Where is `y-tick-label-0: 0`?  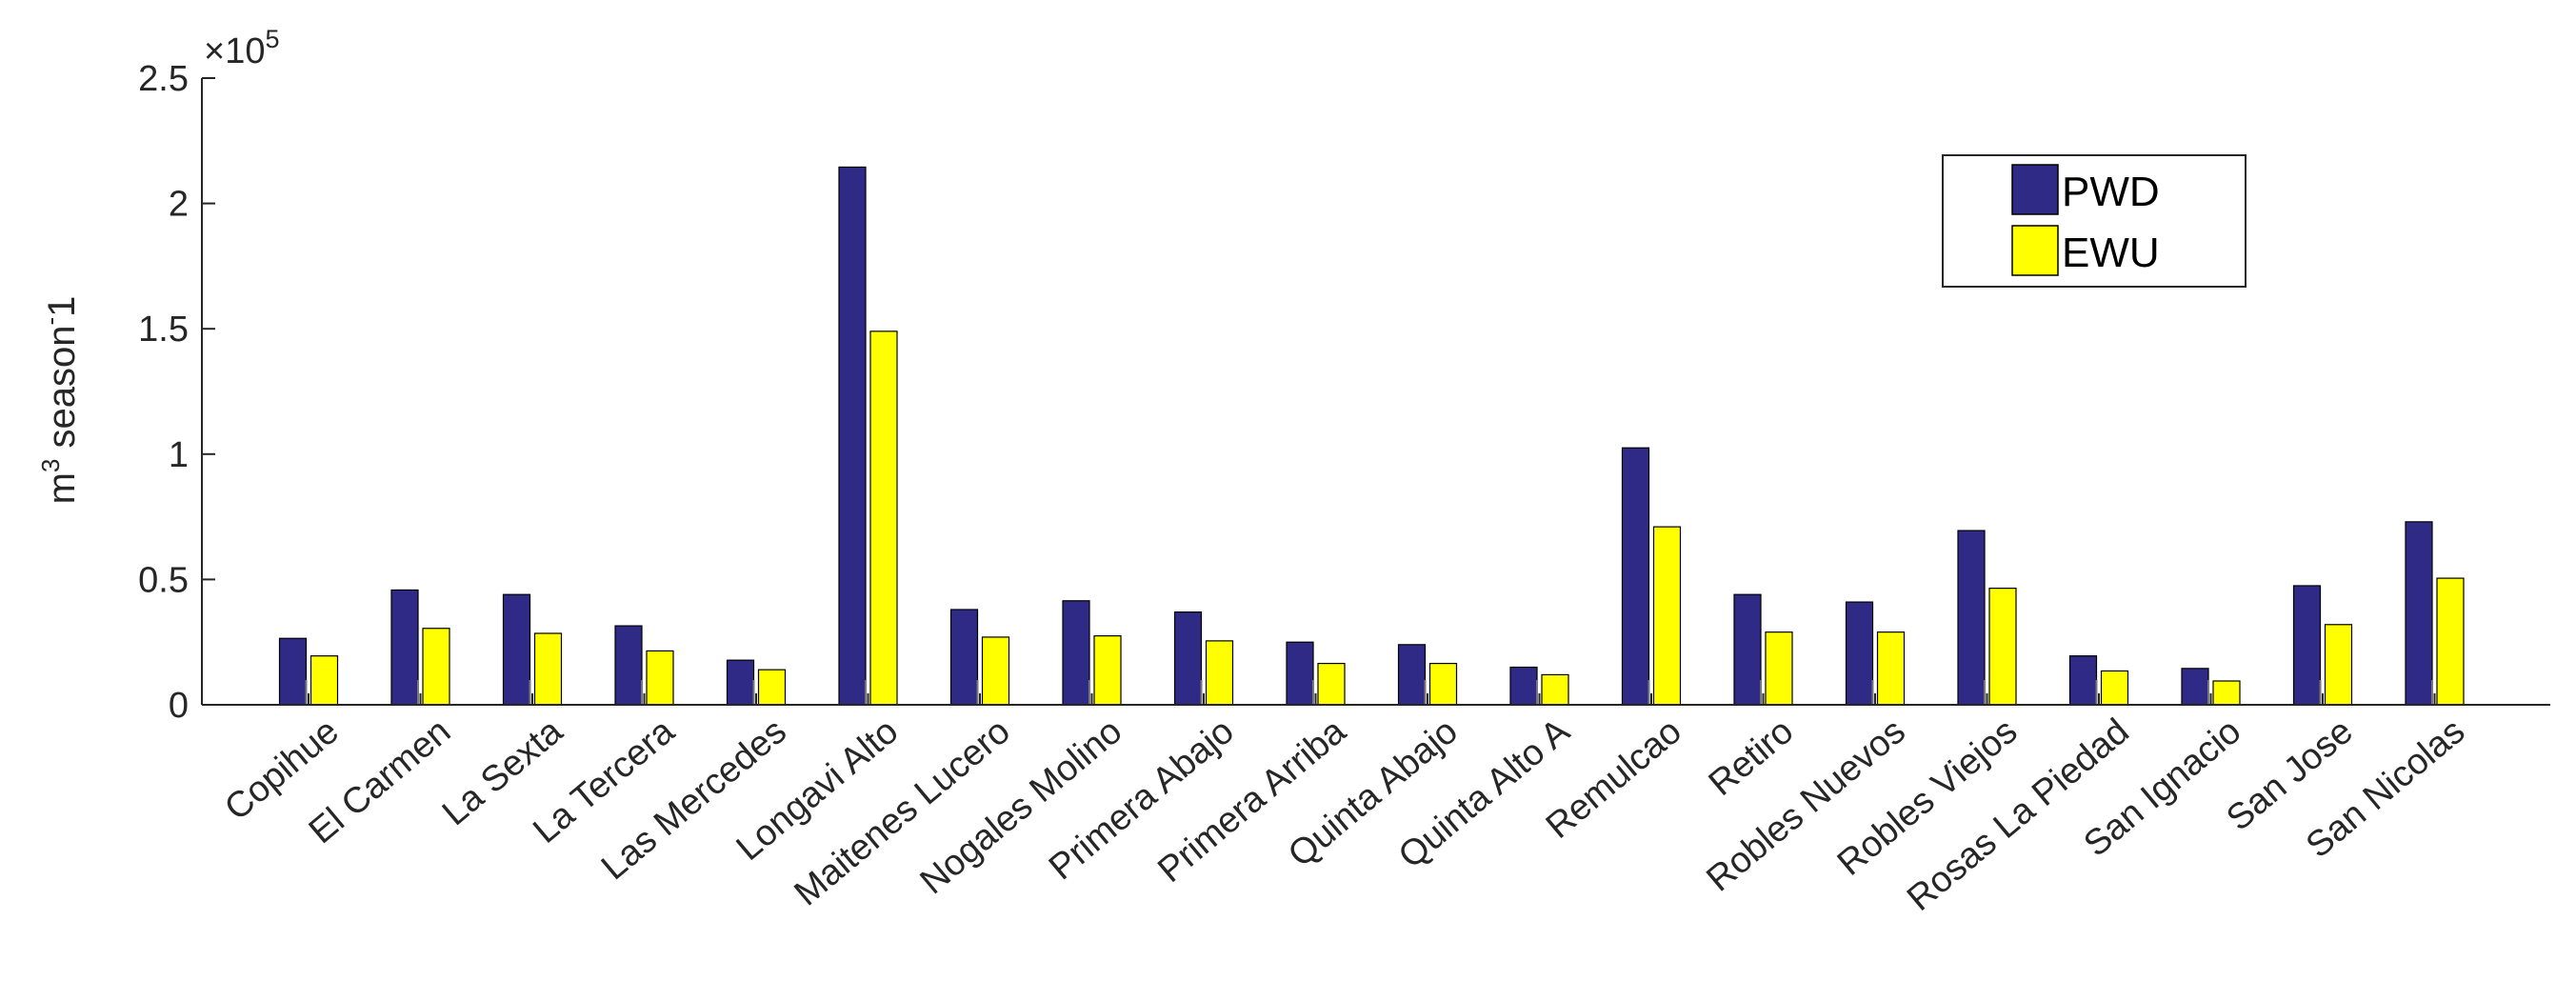
y-tick-label-0: 0 is located at coordinates (179, 706).